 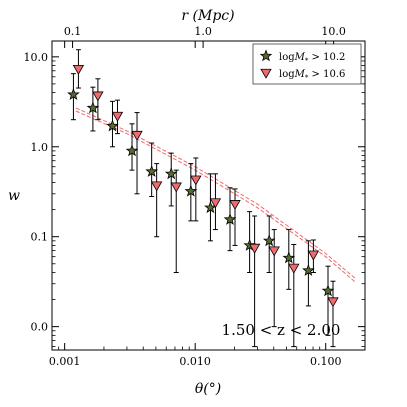 I want to click on y-tick-label: 1.0, so click(x=40, y=147).